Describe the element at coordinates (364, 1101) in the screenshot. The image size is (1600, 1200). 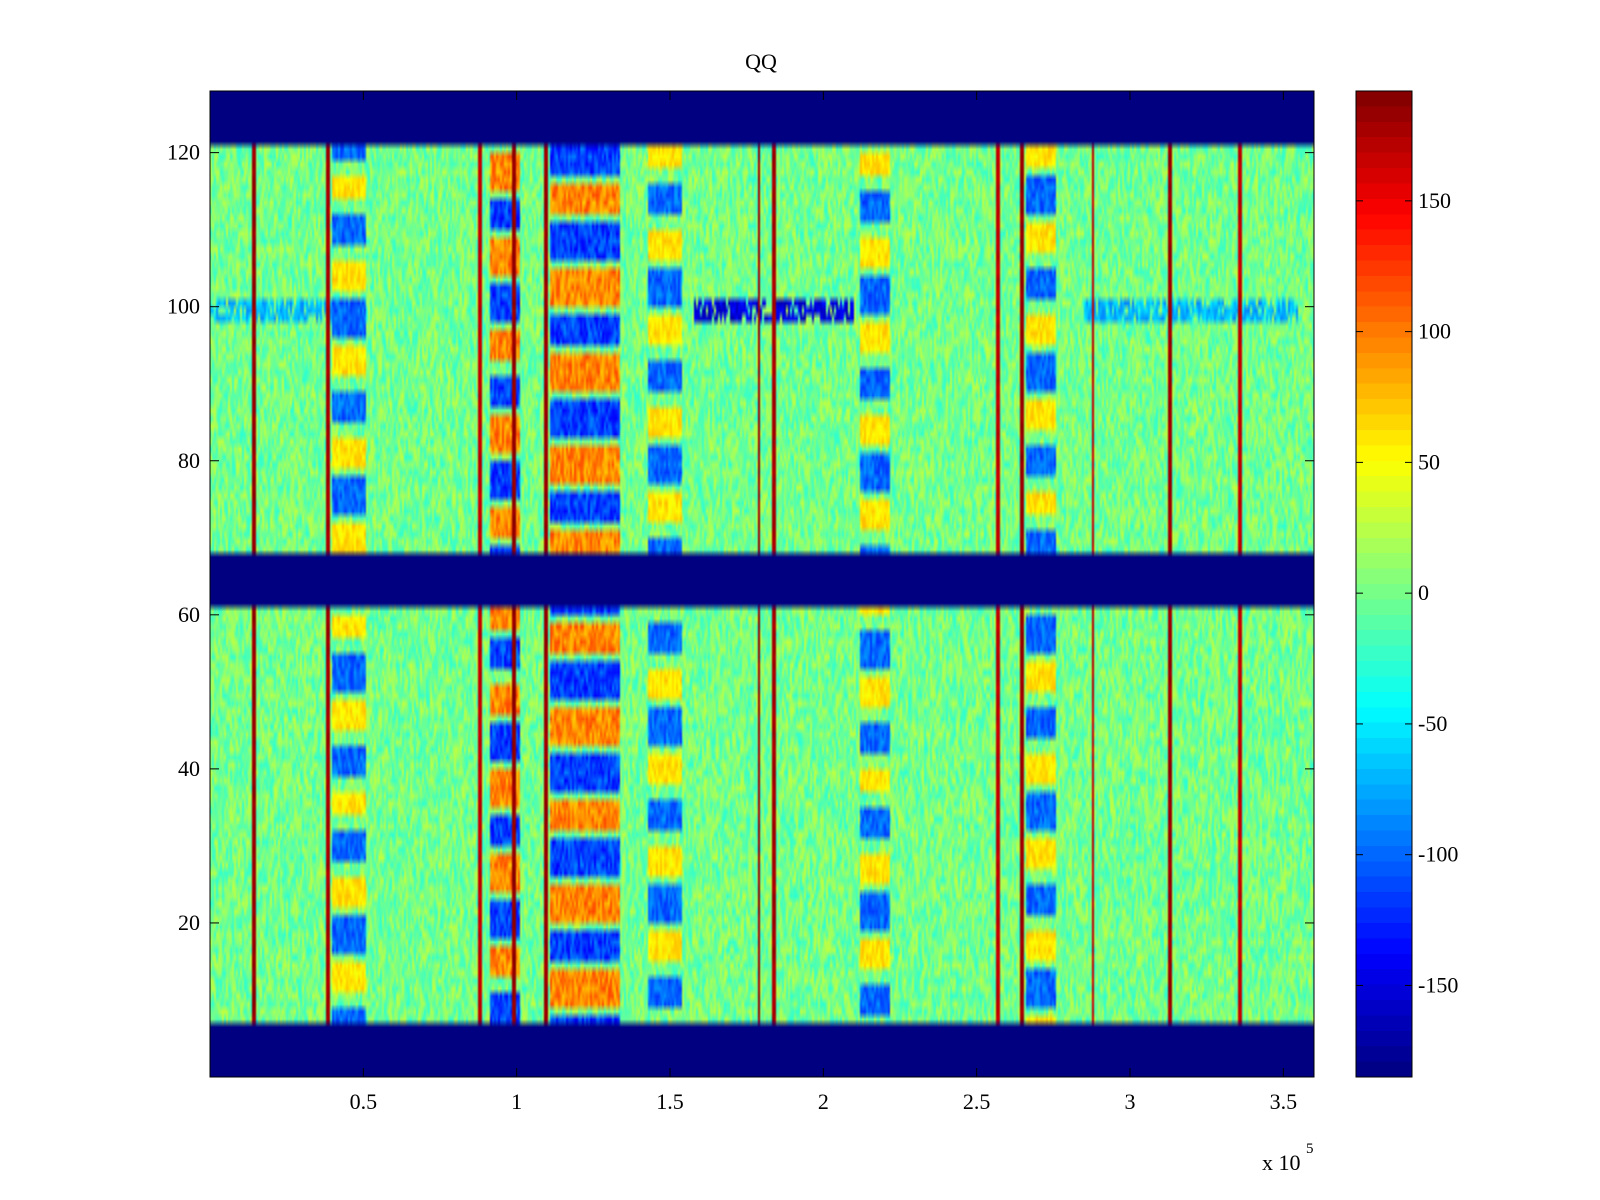
I see `x-tick-label: 0.5` at that location.